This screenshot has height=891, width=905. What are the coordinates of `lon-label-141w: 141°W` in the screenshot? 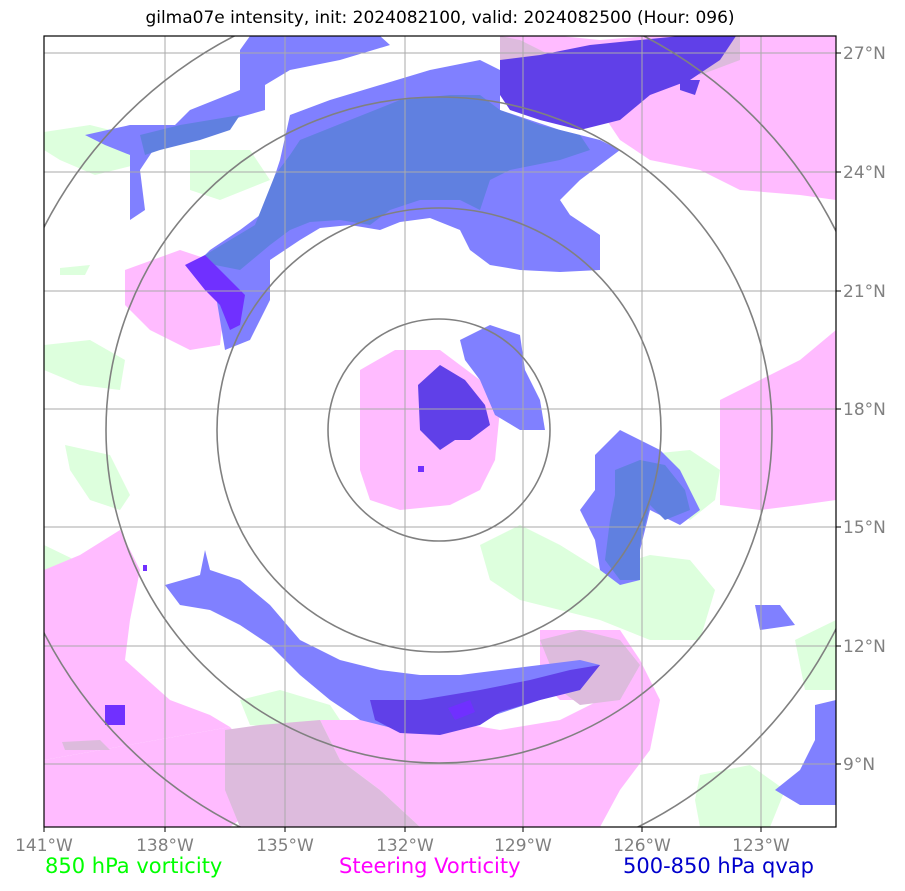 It's located at (44, 846).